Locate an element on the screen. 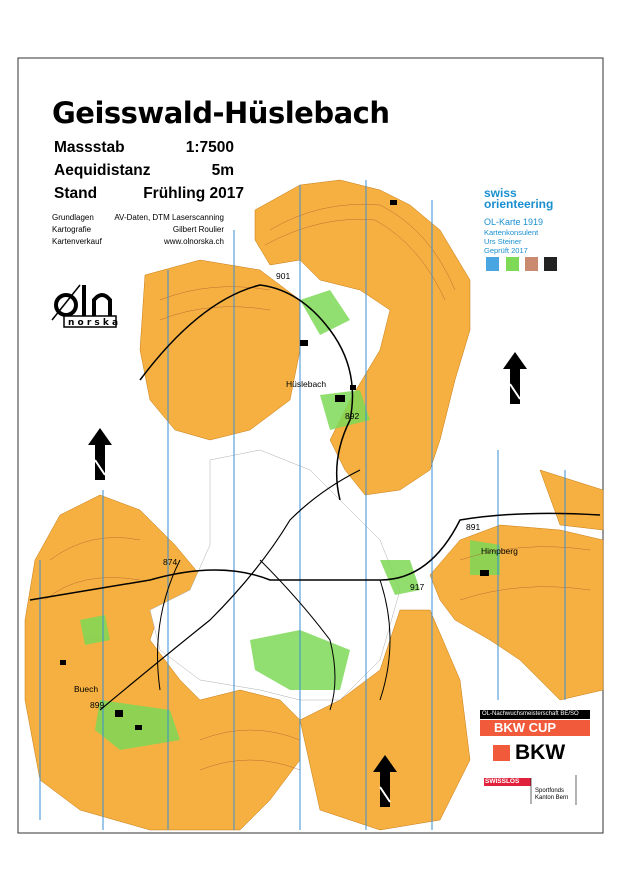  info-value-date: Frühling 2017 is located at coordinates (193, 193).